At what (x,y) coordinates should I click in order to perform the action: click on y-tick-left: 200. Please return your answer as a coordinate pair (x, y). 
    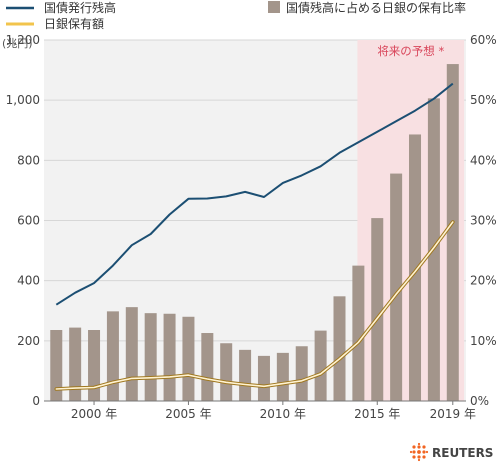
    Looking at the image, I should click on (28, 341).